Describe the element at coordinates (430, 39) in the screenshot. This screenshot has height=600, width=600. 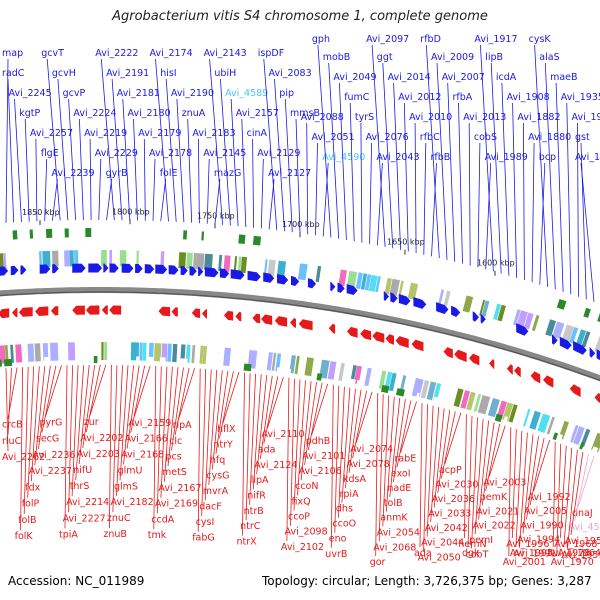
I see `gene-label: rfbD` at that location.